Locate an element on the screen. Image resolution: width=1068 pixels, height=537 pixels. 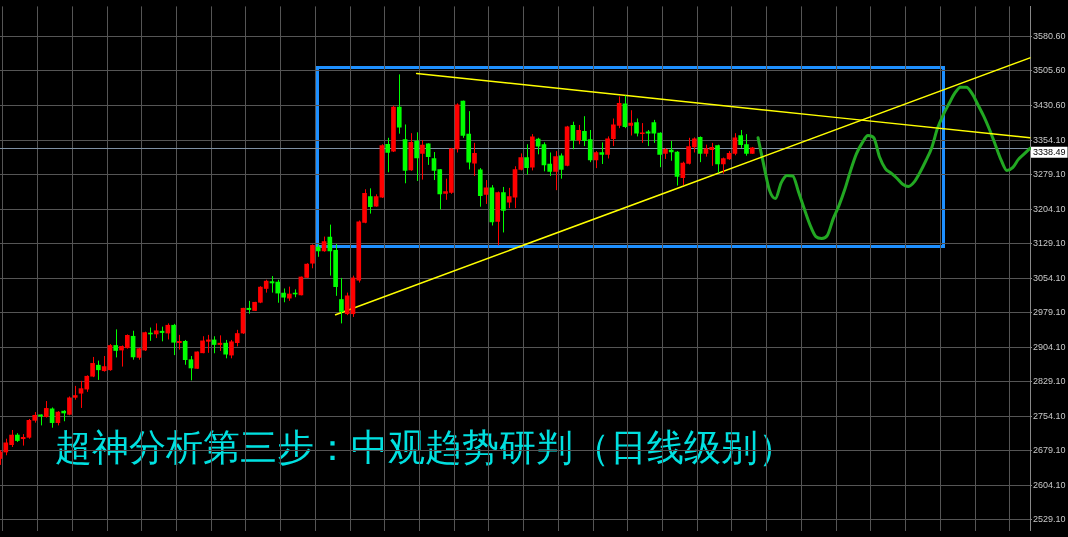
y-tick-label: 2754.10 is located at coordinates (1049, 415).